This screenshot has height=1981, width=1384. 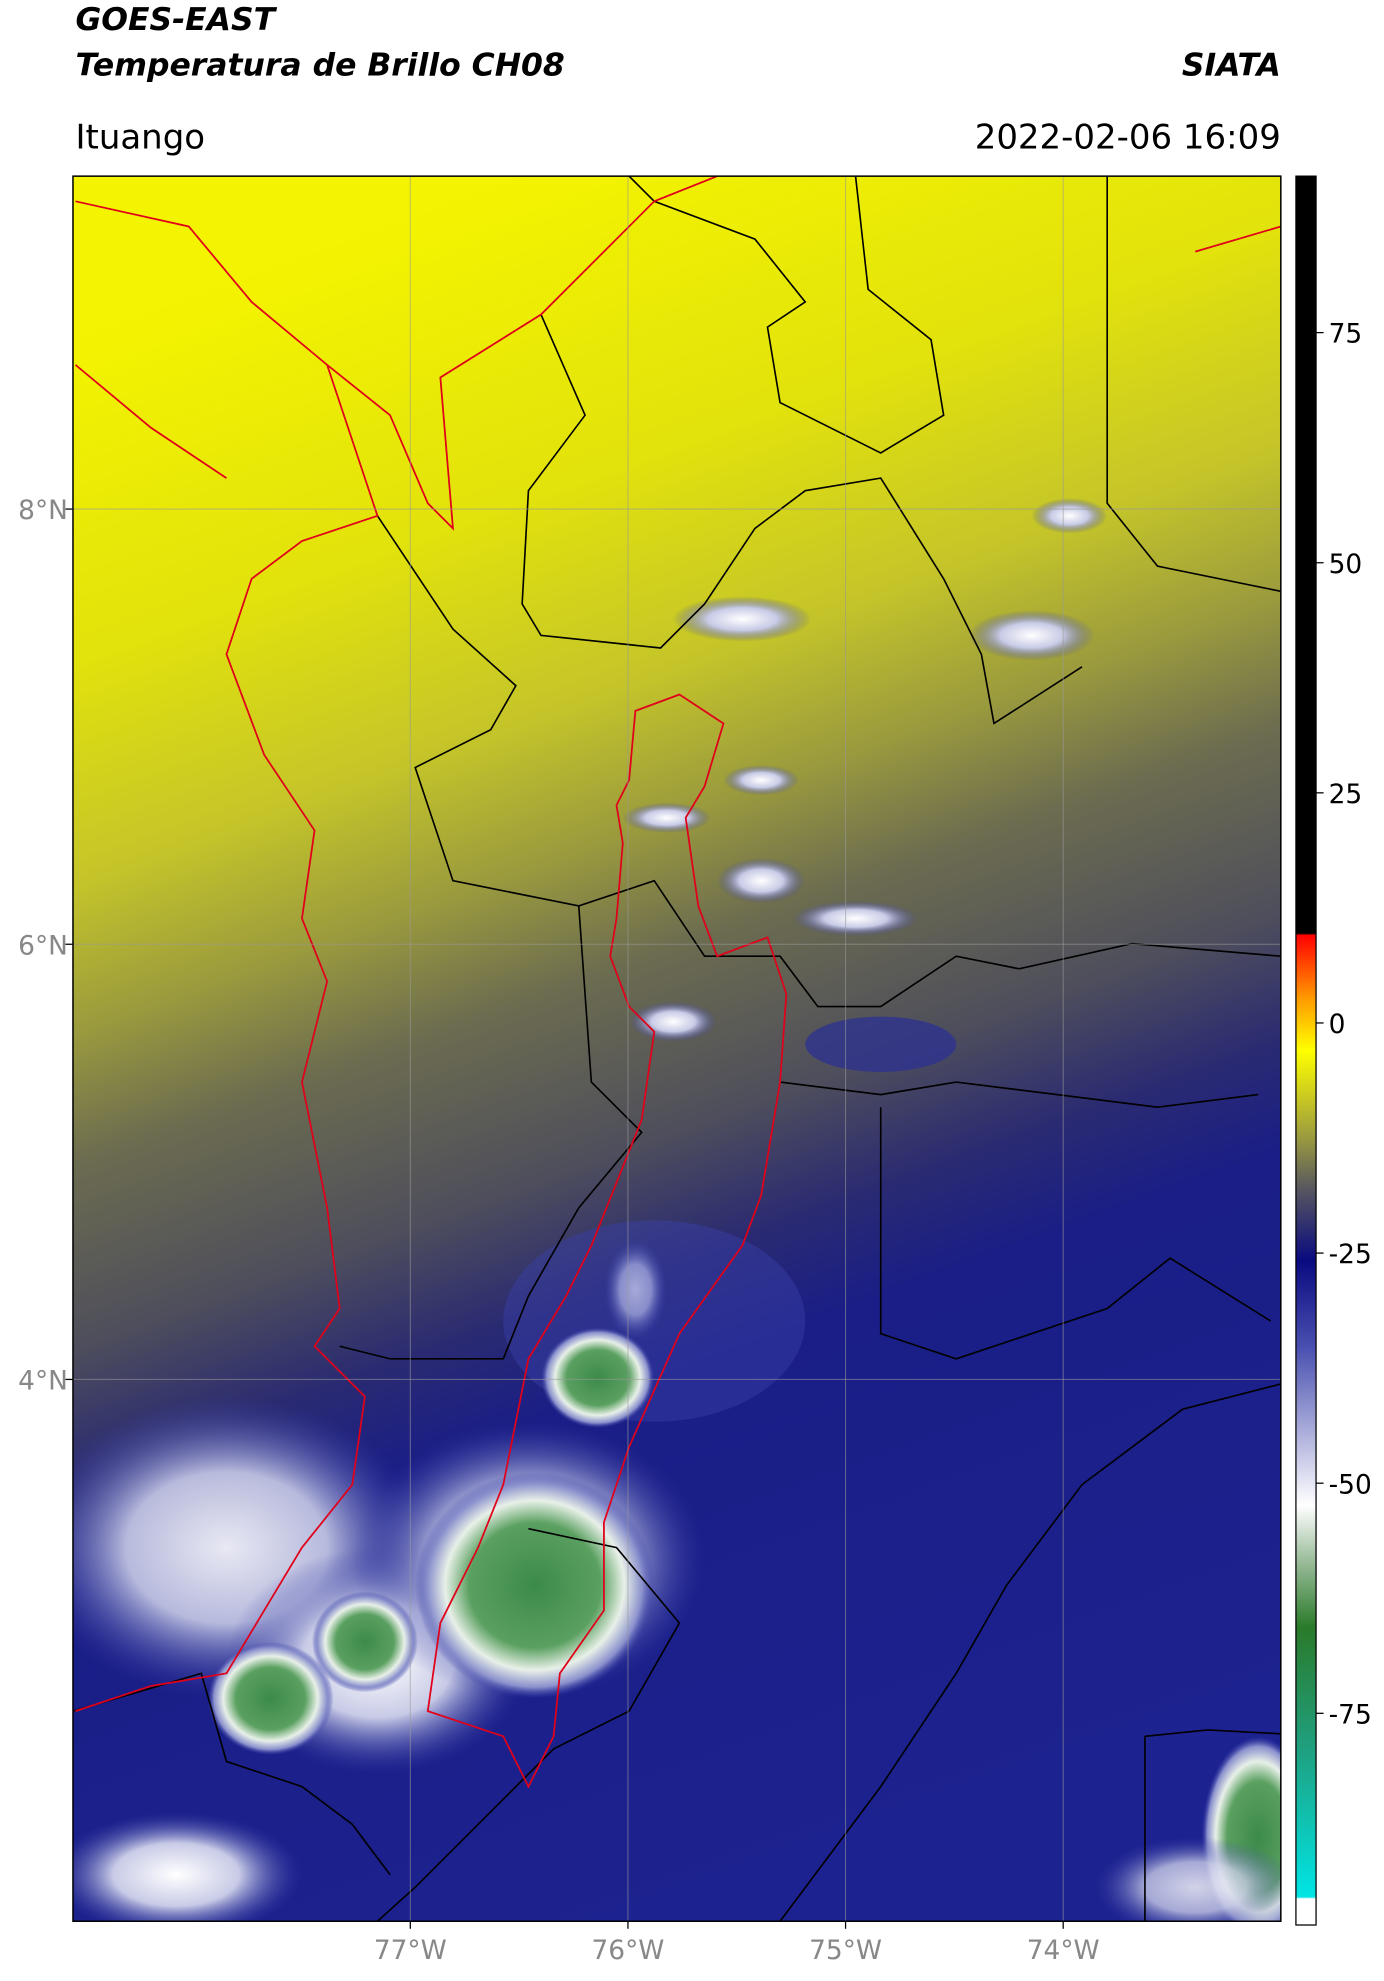 What do you see at coordinates (43, 945) in the screenshot?
I see `y-tick-label: 6°N` at bounding box center [43, 945].